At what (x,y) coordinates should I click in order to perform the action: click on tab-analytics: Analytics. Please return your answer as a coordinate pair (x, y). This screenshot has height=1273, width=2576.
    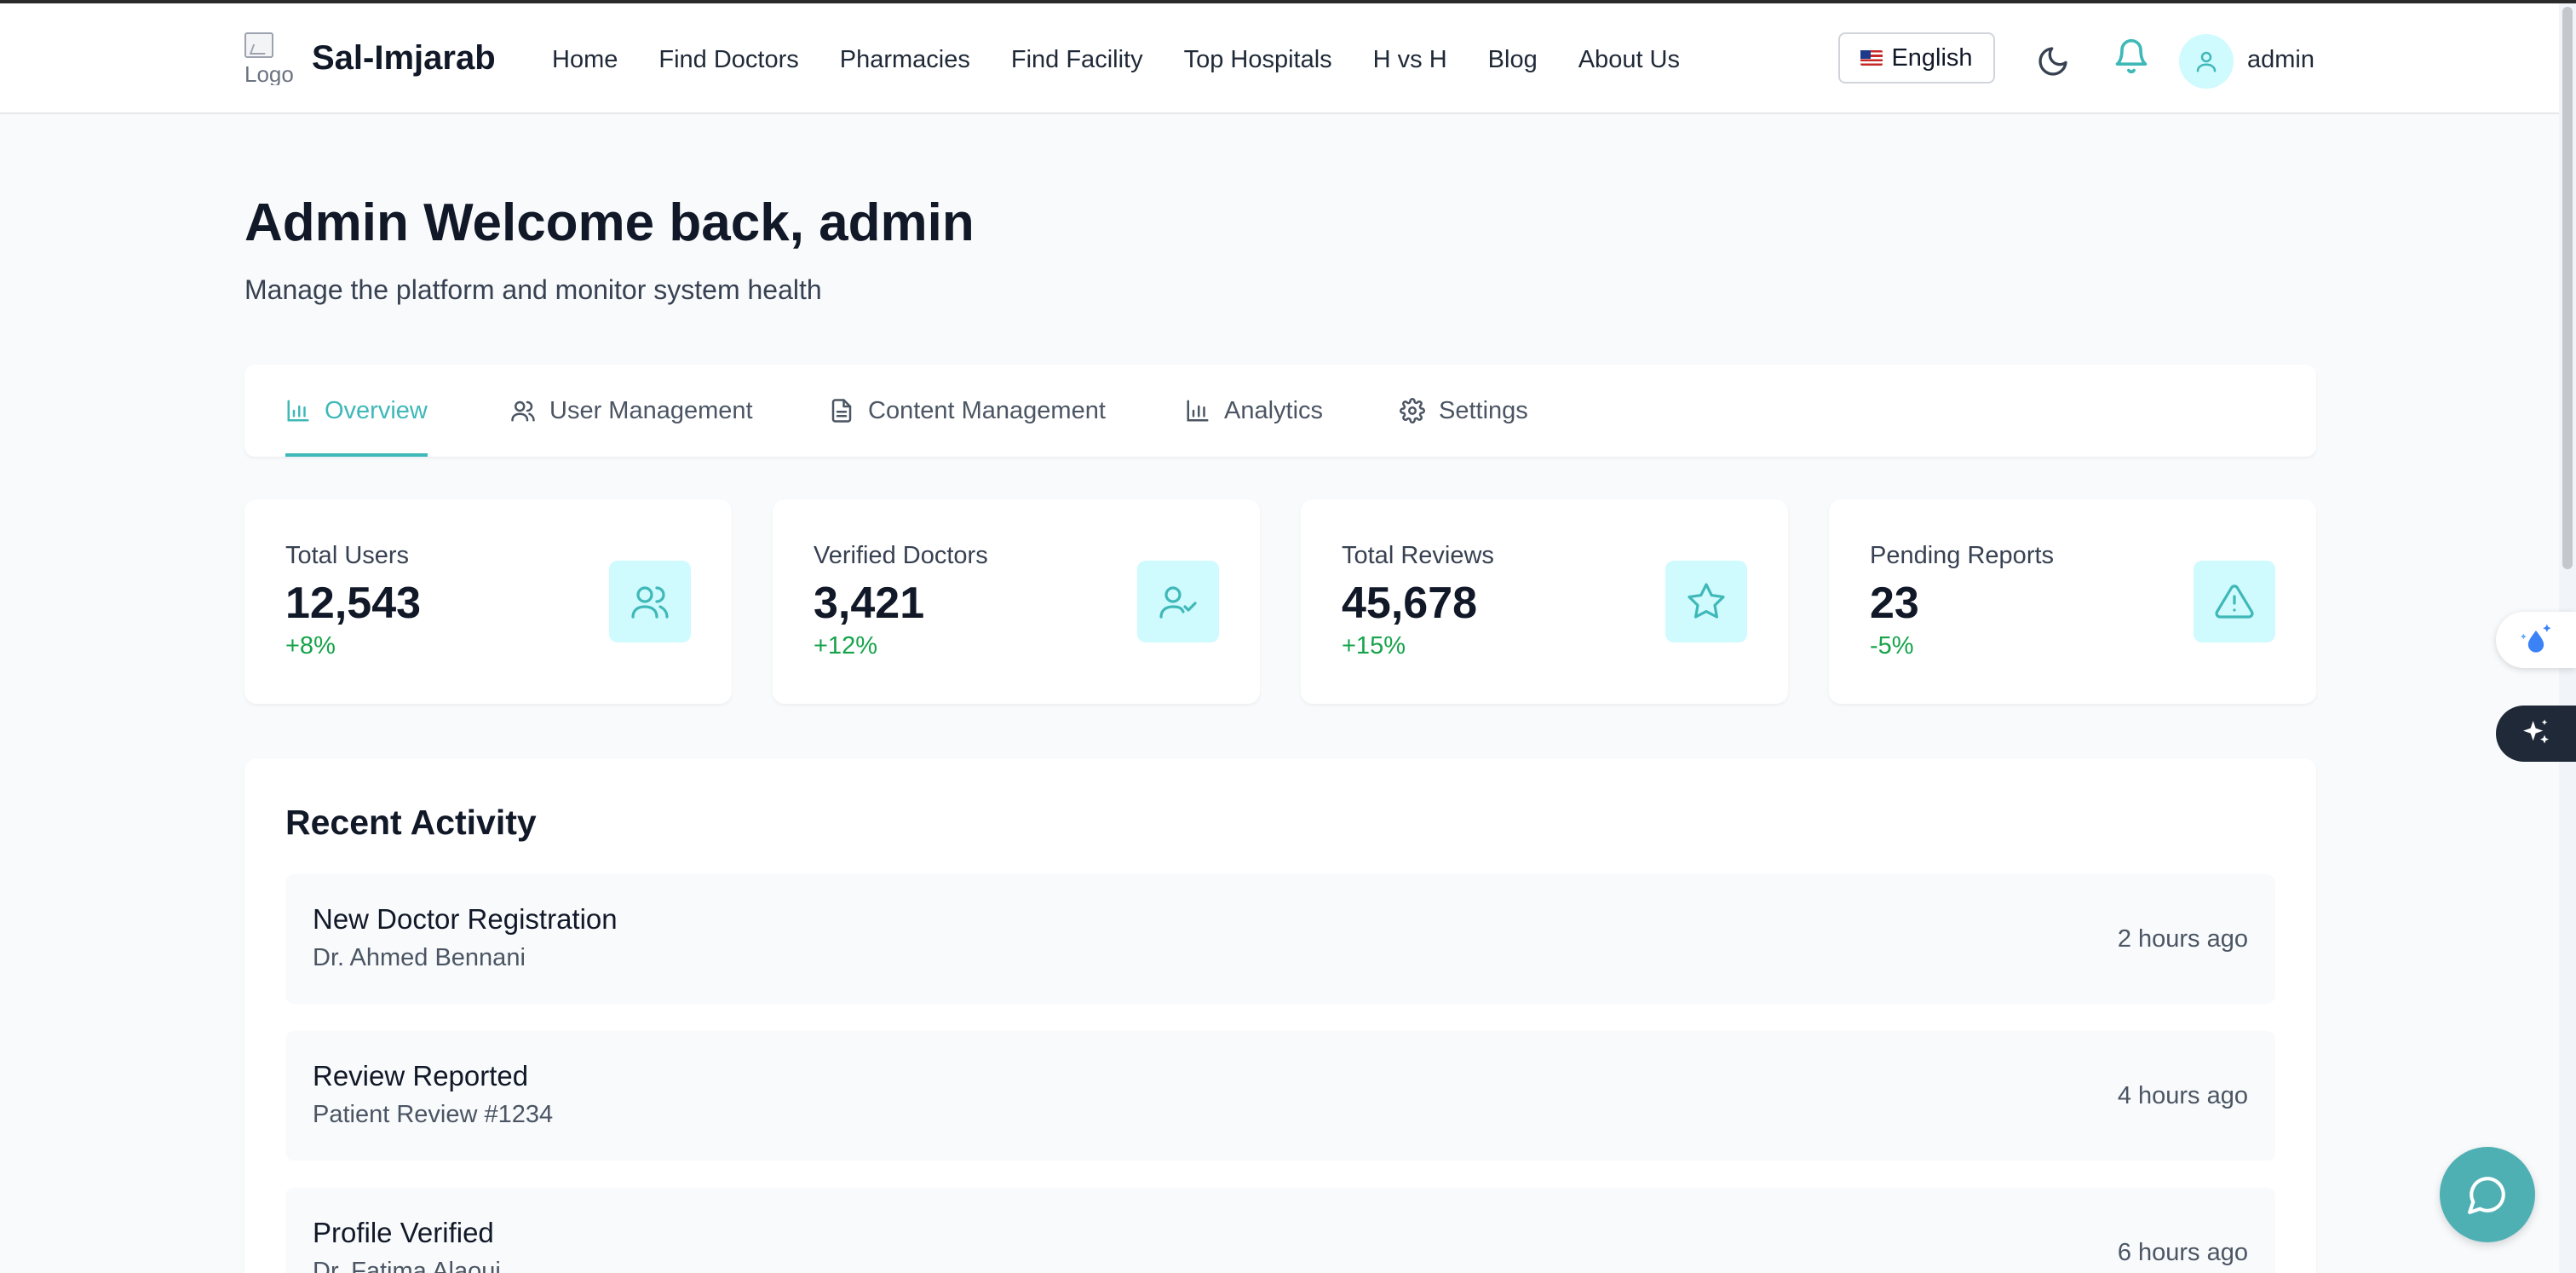
    Looking at the image, I should click on (1254, 411).